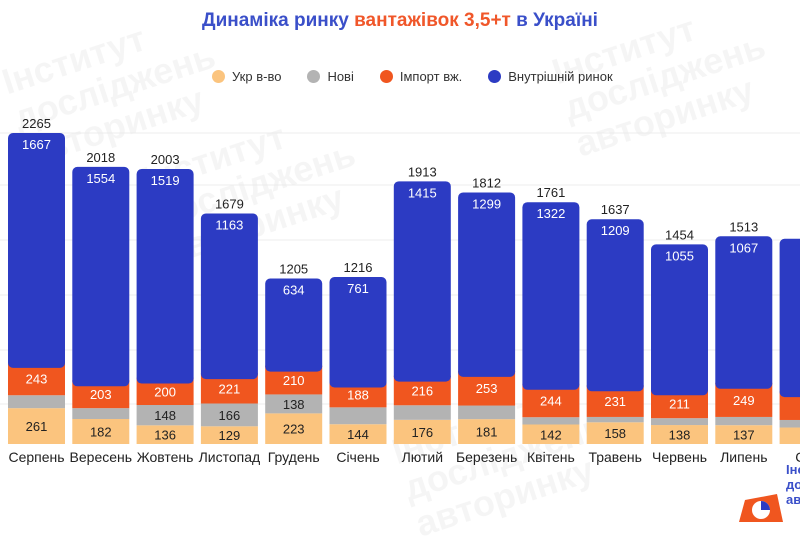 The height and width of the screenshot is (544, 800). I want to click on bar-Укр-в-во-9, so click(615, 433).